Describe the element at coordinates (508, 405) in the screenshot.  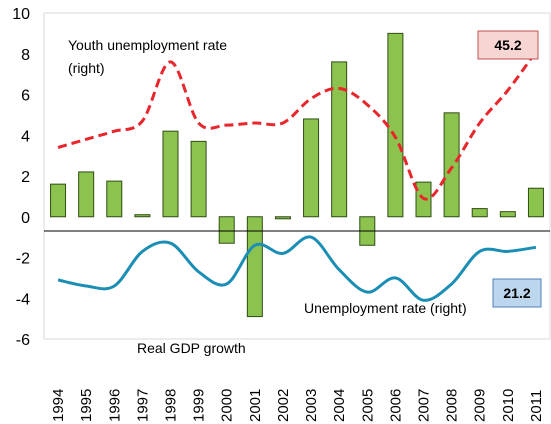
I see `x-tick-label: 2010` at that location.